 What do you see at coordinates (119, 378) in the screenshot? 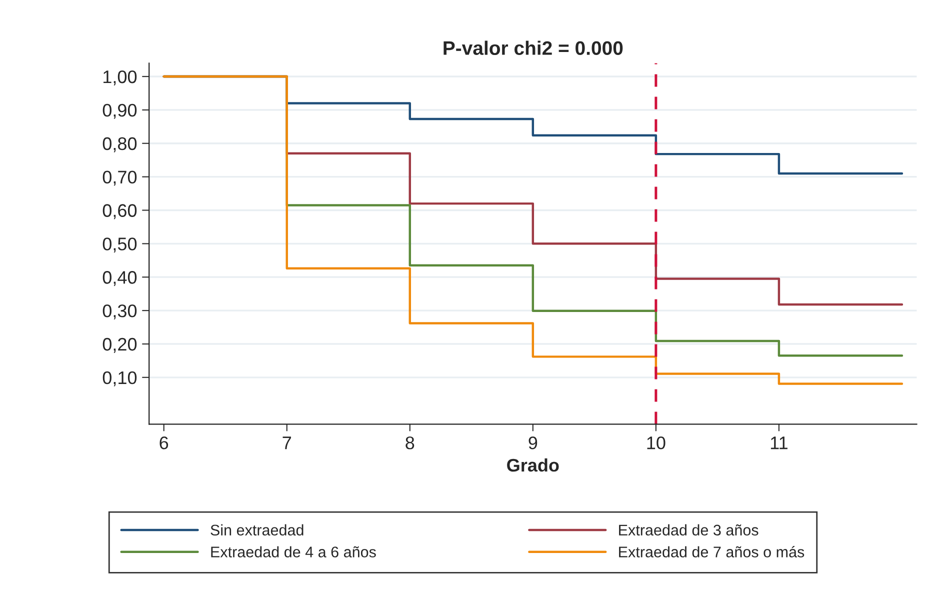
I see `y-tick-label: 0,10` at bounding box center [119, 378].